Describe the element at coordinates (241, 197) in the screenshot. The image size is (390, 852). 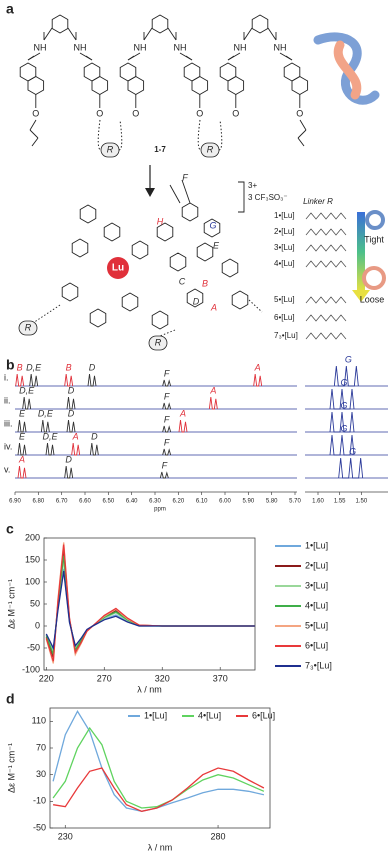
I see `bracket` at that location.